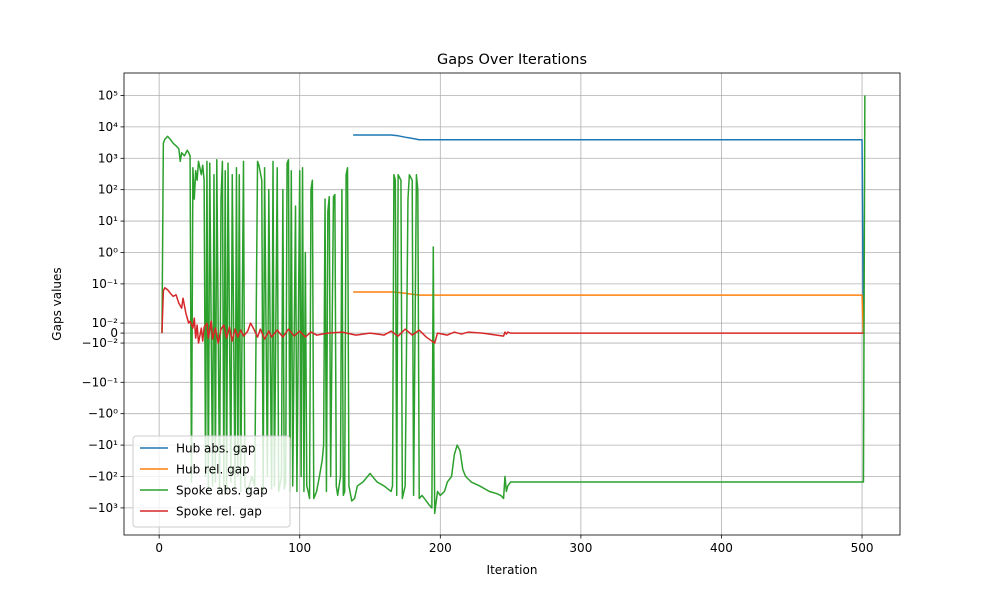  Describe the element at coordinates (216, 449) in the screenshot. I see `legend-label: Hub abs. gap` at that location.